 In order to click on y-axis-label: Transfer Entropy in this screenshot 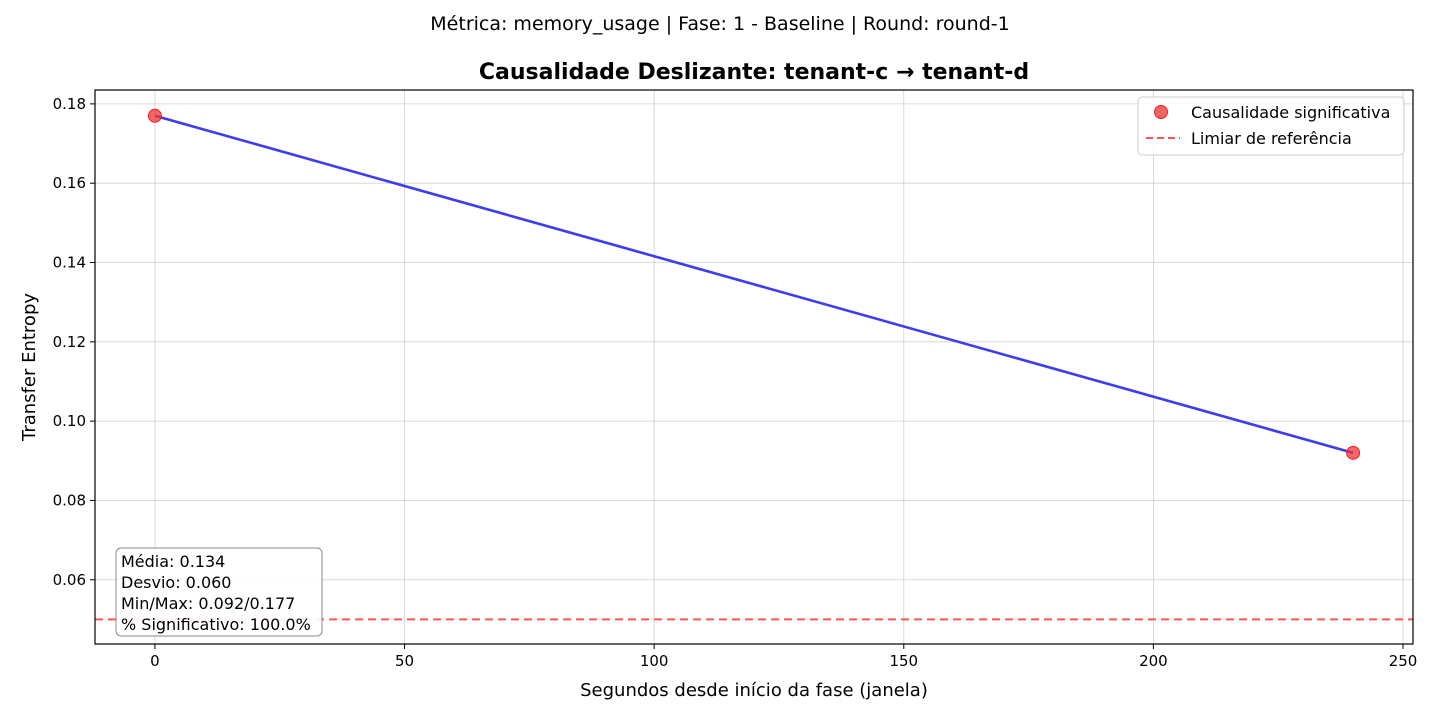, I will do `click(29, 367)`.